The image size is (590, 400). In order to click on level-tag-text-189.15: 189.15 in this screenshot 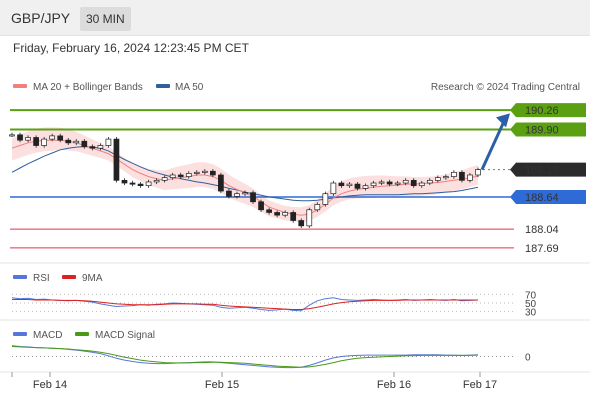, I will do `click(542, 171)`.